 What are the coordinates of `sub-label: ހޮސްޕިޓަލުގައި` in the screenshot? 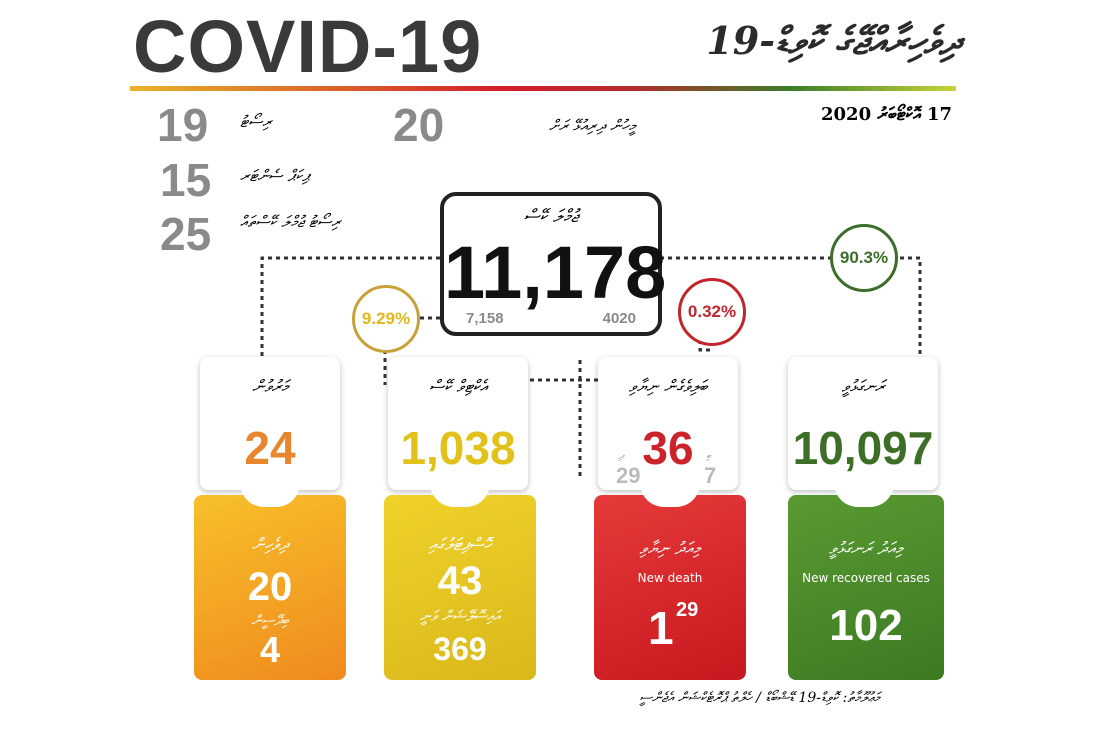 It's located at (460, 545).